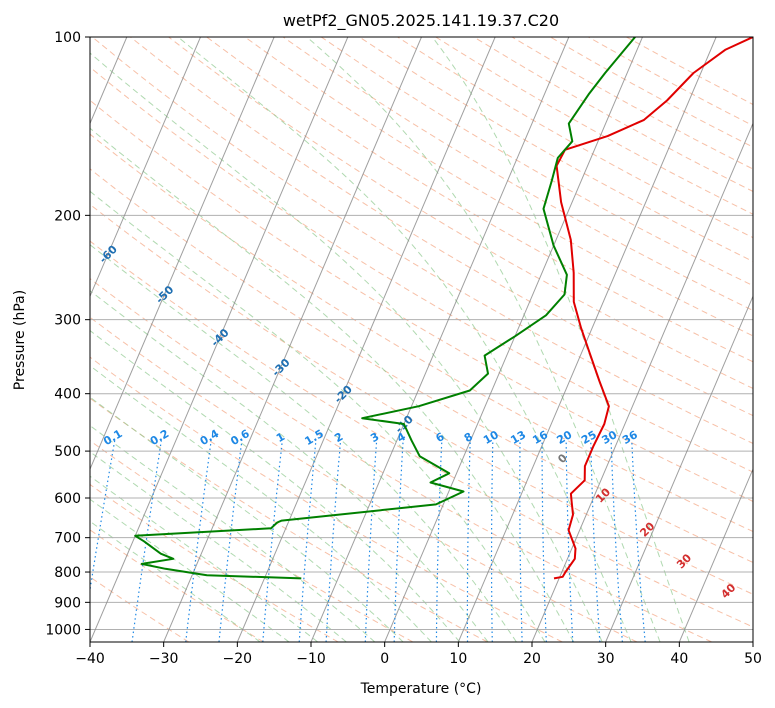 The width and height of the screenshot is (775, 708). I want to click on x-tick-label: 40, so click(679, 659).